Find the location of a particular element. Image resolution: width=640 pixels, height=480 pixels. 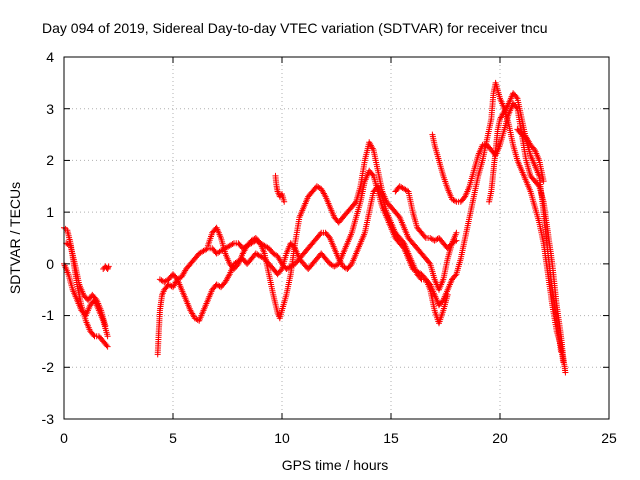

y-tick-label: 4 is located at coordinates (50, 57).